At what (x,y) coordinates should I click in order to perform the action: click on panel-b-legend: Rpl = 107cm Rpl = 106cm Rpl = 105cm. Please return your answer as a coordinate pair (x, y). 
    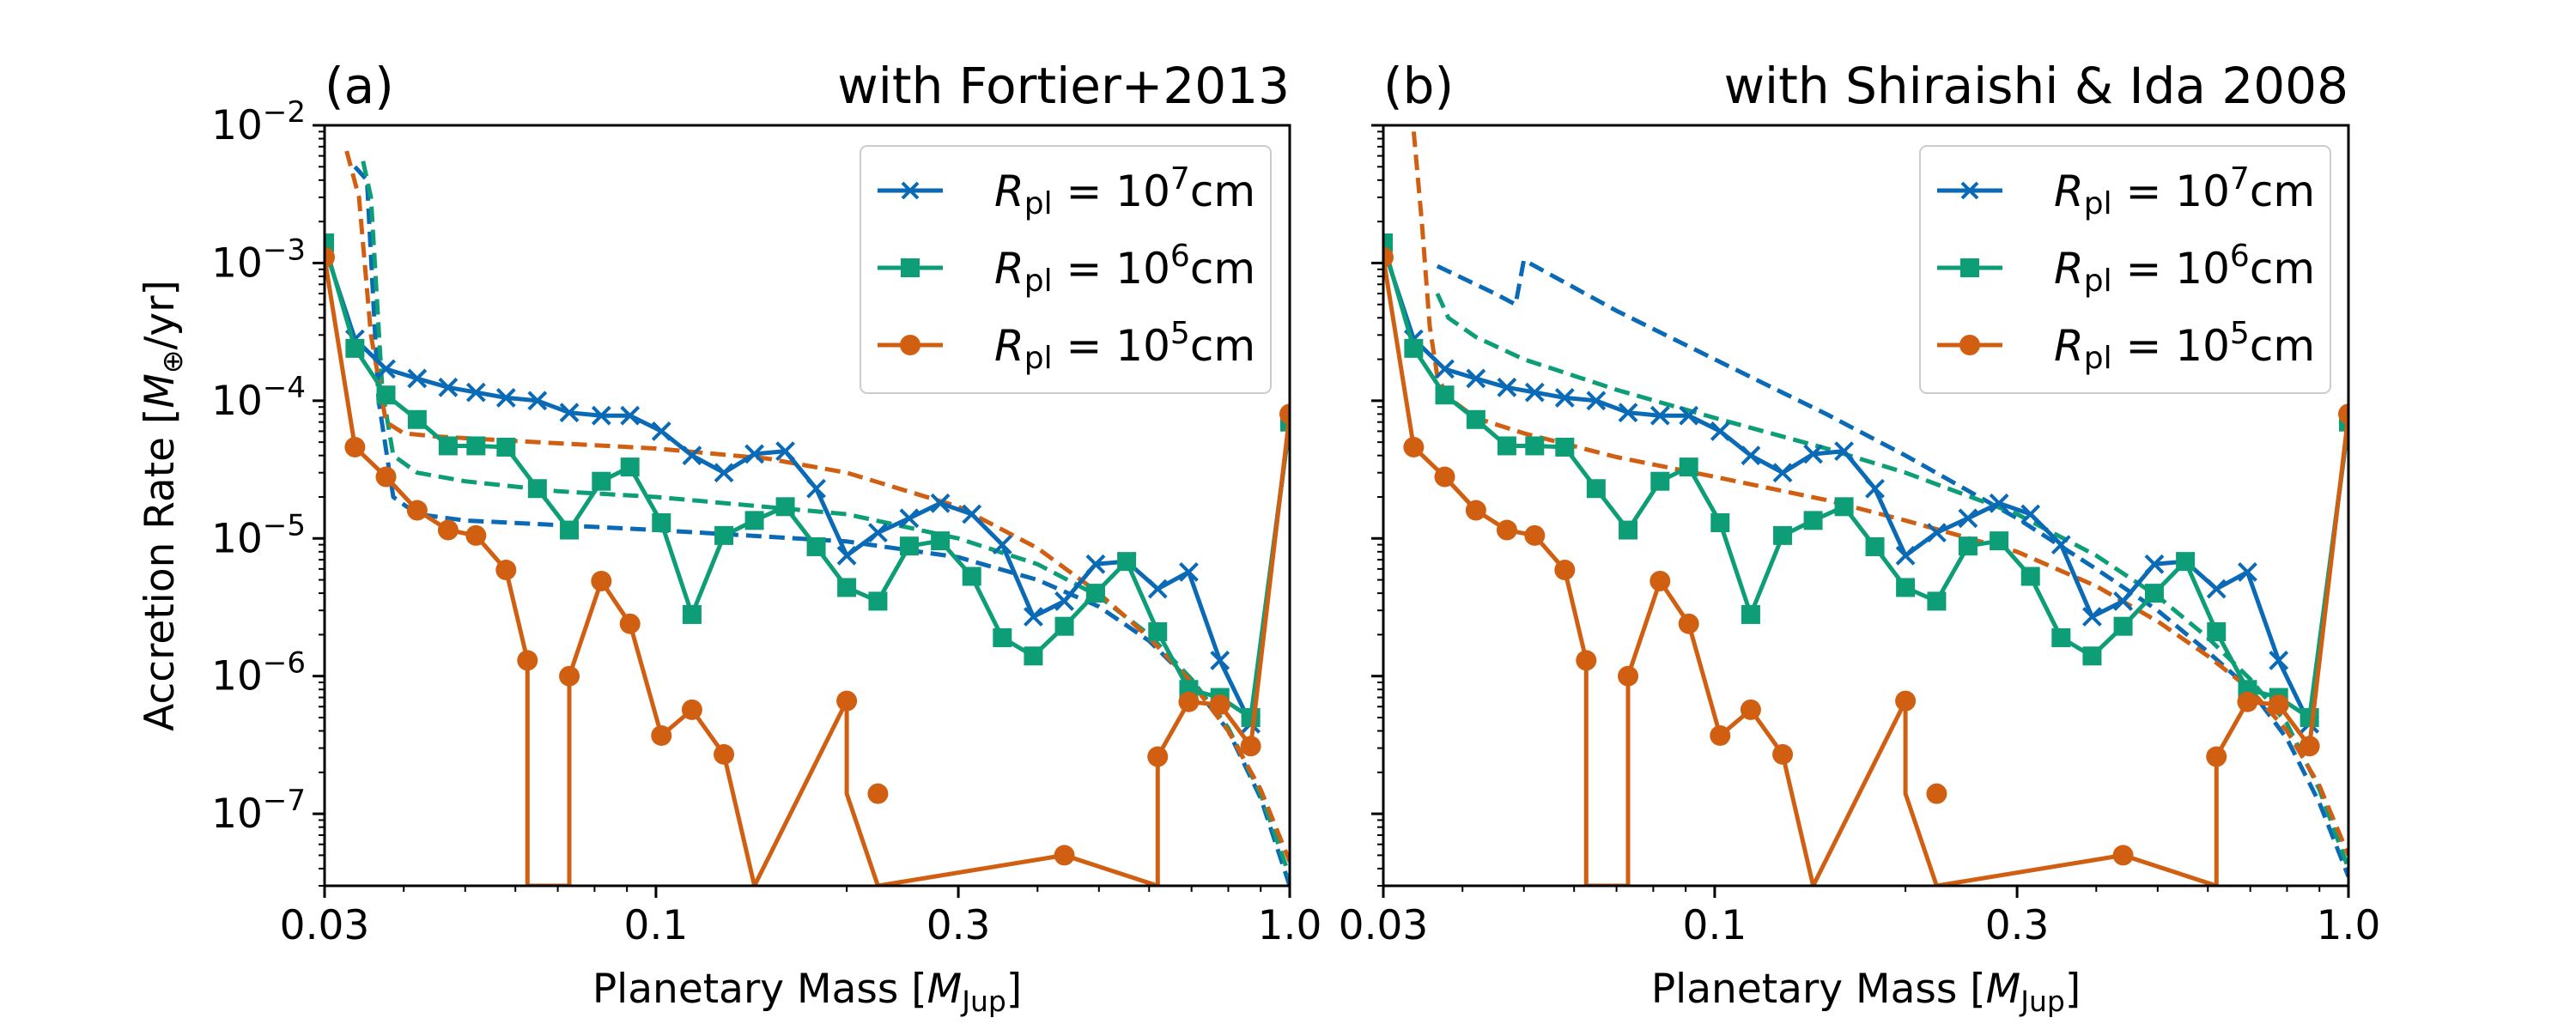
    Looking at the image, I should click on (2125, 269).